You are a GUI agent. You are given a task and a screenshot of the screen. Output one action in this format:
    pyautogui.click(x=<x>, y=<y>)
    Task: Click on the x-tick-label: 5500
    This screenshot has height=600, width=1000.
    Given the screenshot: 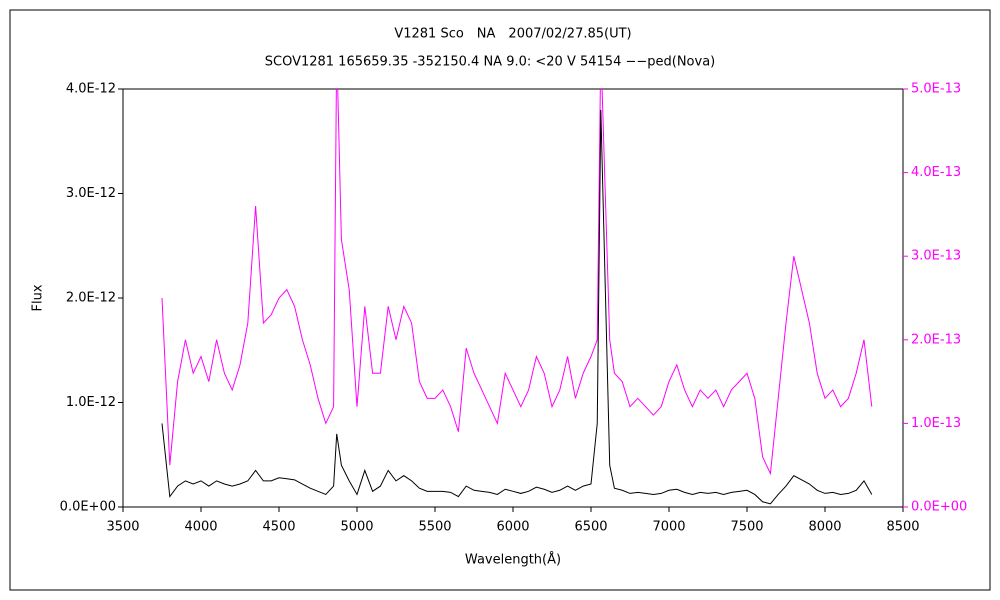 What is the action you would take?
    pyautogui.click(x=434, y=527)
    